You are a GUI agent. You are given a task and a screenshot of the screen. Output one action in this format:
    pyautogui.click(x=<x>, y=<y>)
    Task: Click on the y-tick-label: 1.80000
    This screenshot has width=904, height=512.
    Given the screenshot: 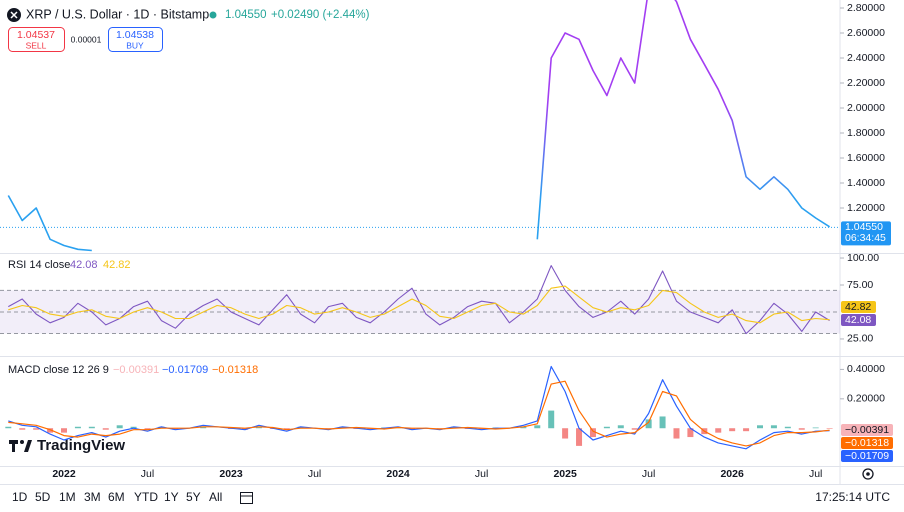 What is the action you would take?
    pyautogui.click(x=866, y=133)
    